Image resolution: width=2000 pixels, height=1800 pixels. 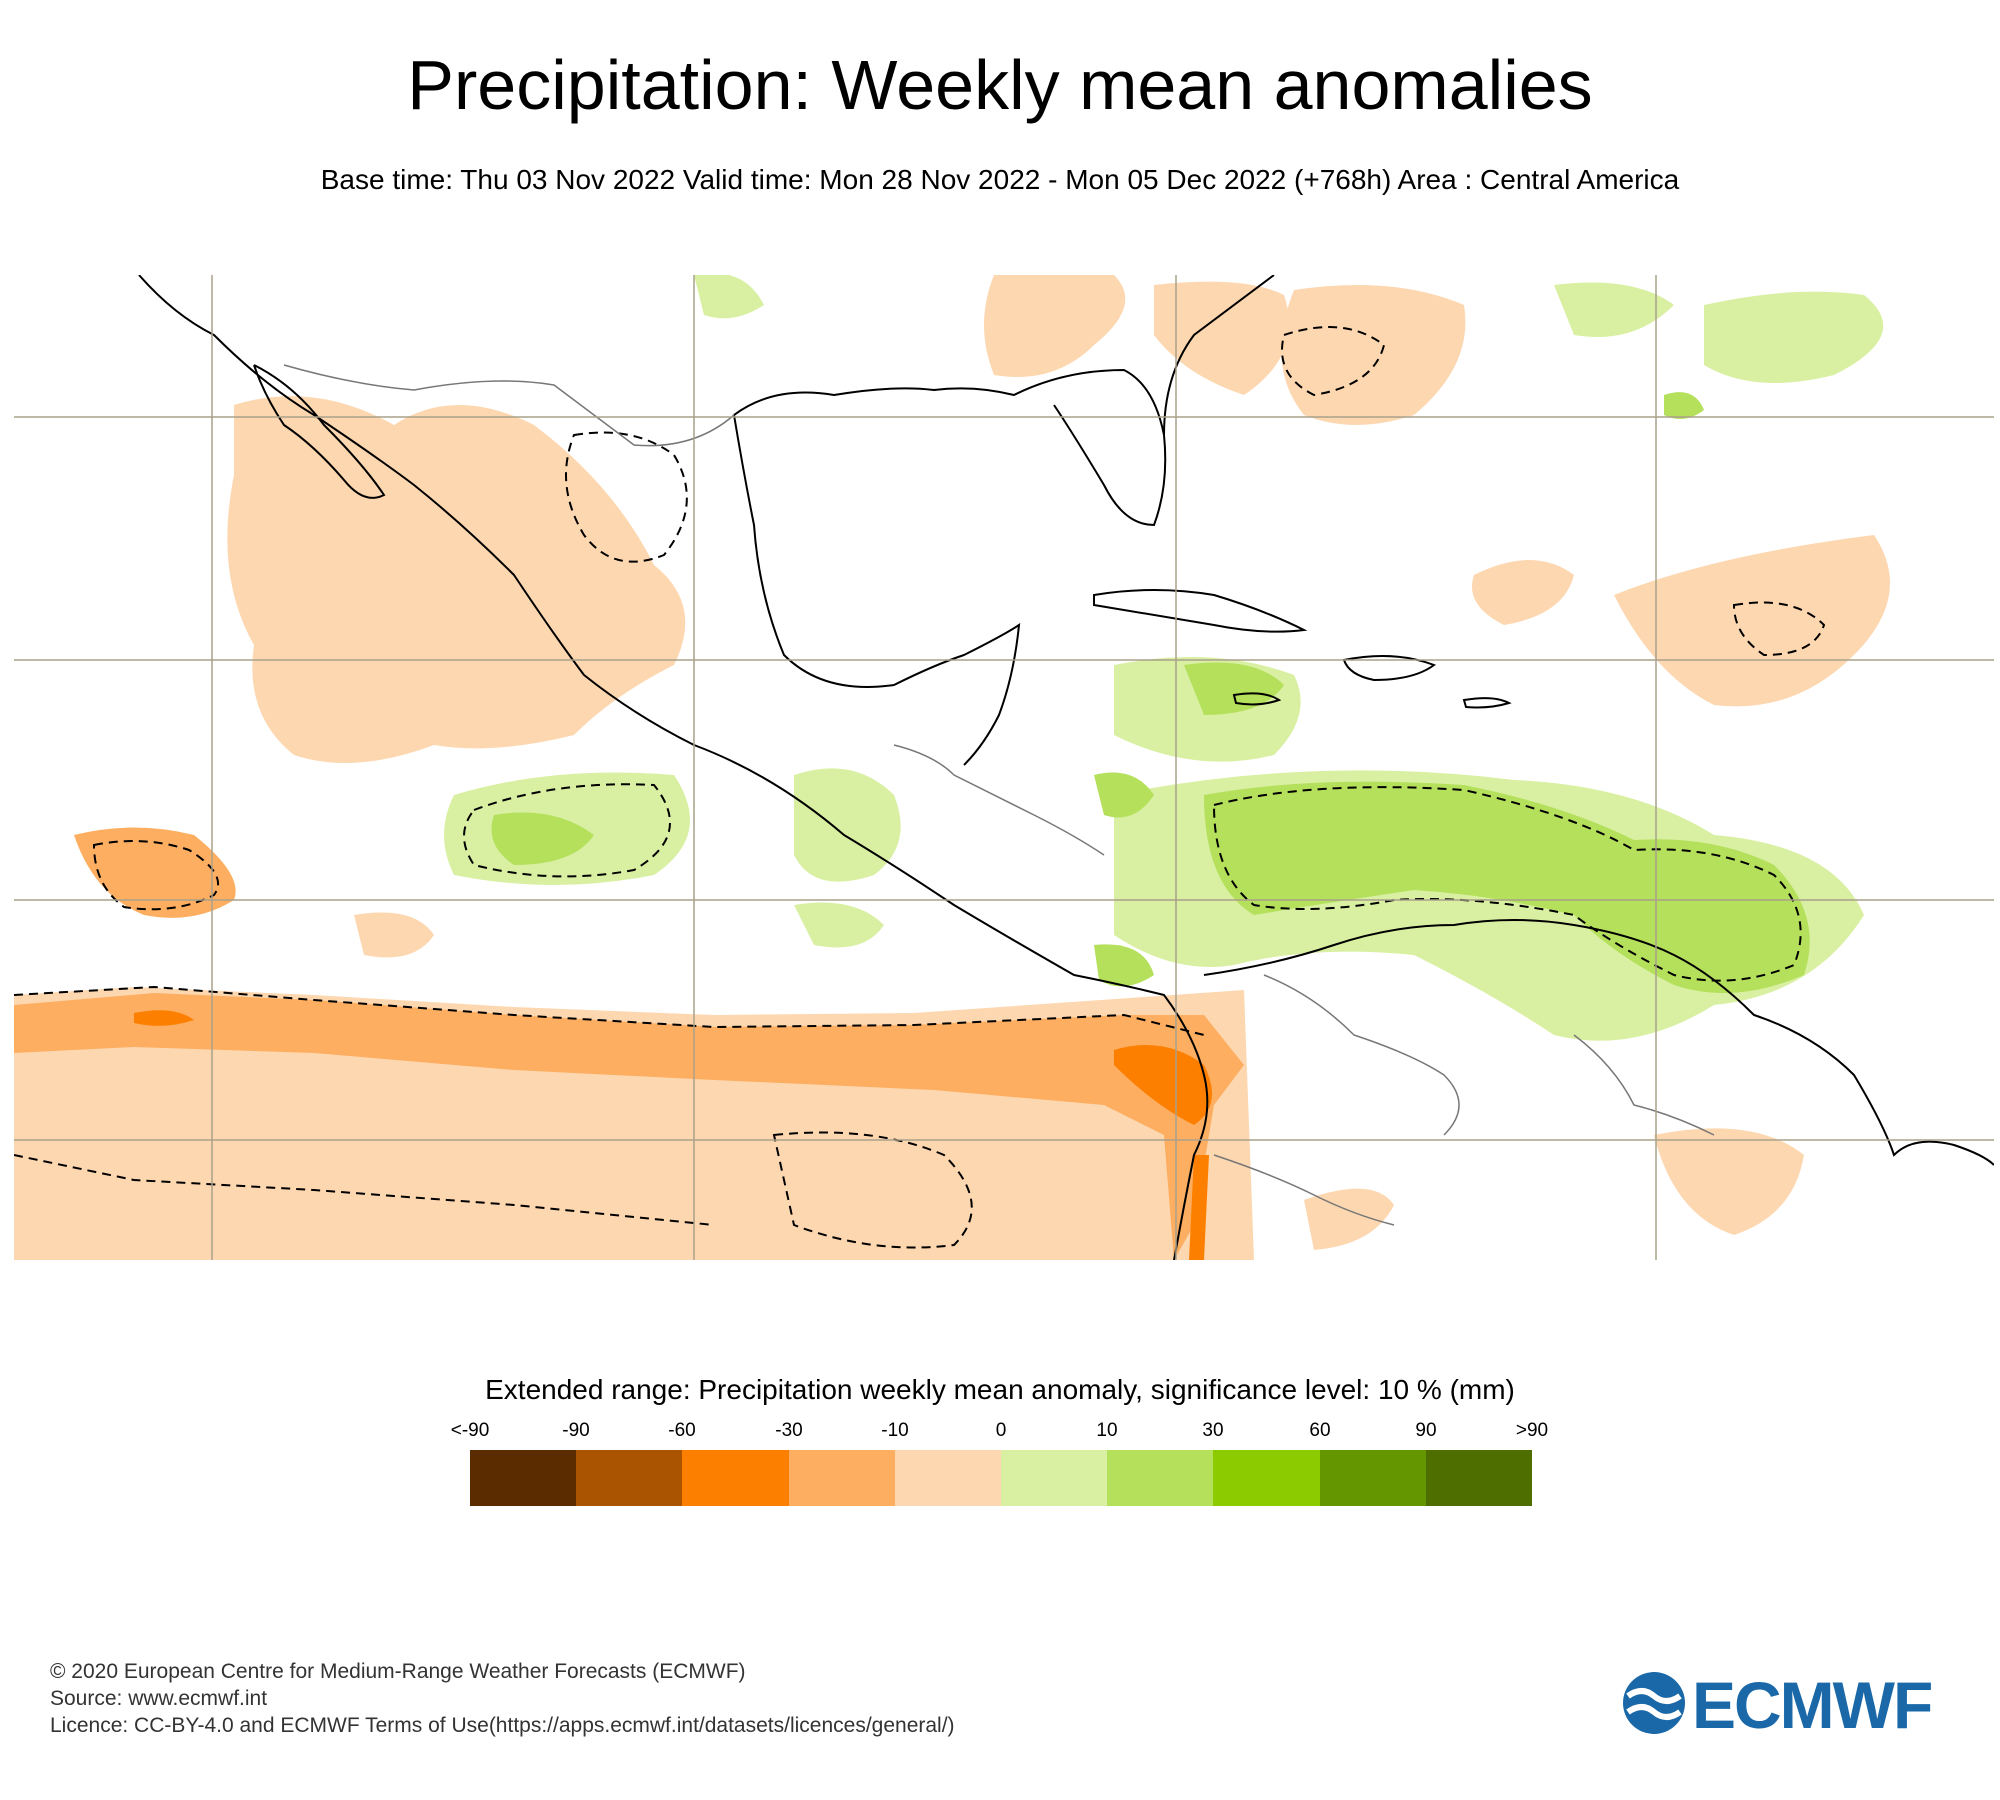 I want to click on legend-tick: <-90, so click(x=470, y=1430).